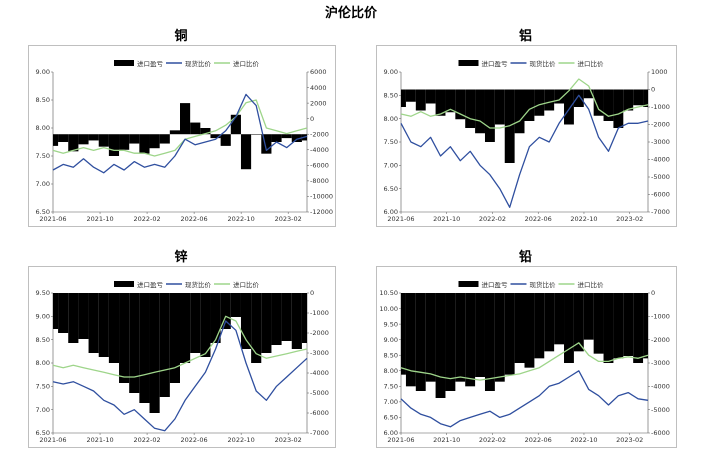  Describe the element at coordinates (525, 36) in the screenshot. I see `chart-title-aluminum: 铝` at that location.